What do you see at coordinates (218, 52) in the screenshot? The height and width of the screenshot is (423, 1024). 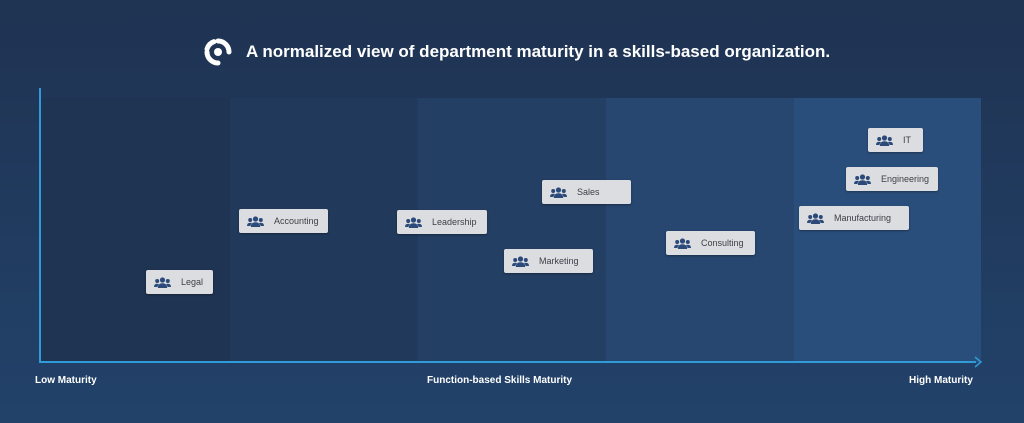 I see `brand-logo-icon` at bounding box center [218, 52].